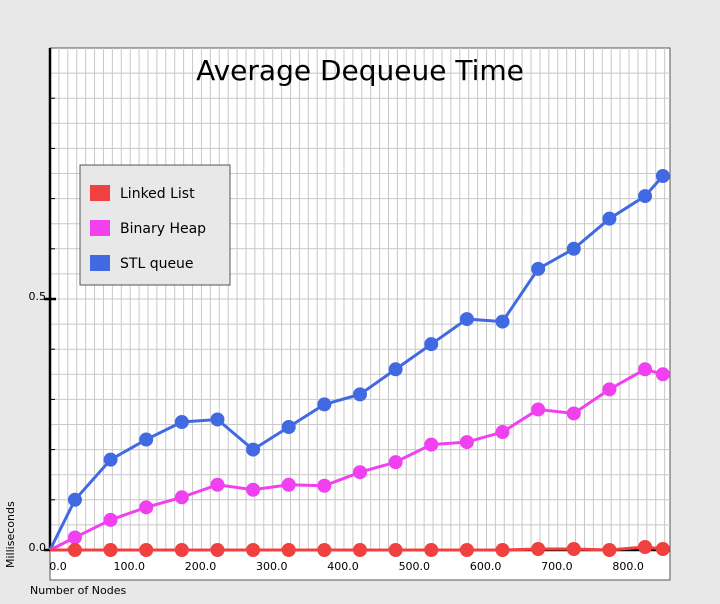  What do you see at coordinates (272, 566) in the screenshot?
I see `x-tick-label: 300.0` at bounding box center [272, 566].